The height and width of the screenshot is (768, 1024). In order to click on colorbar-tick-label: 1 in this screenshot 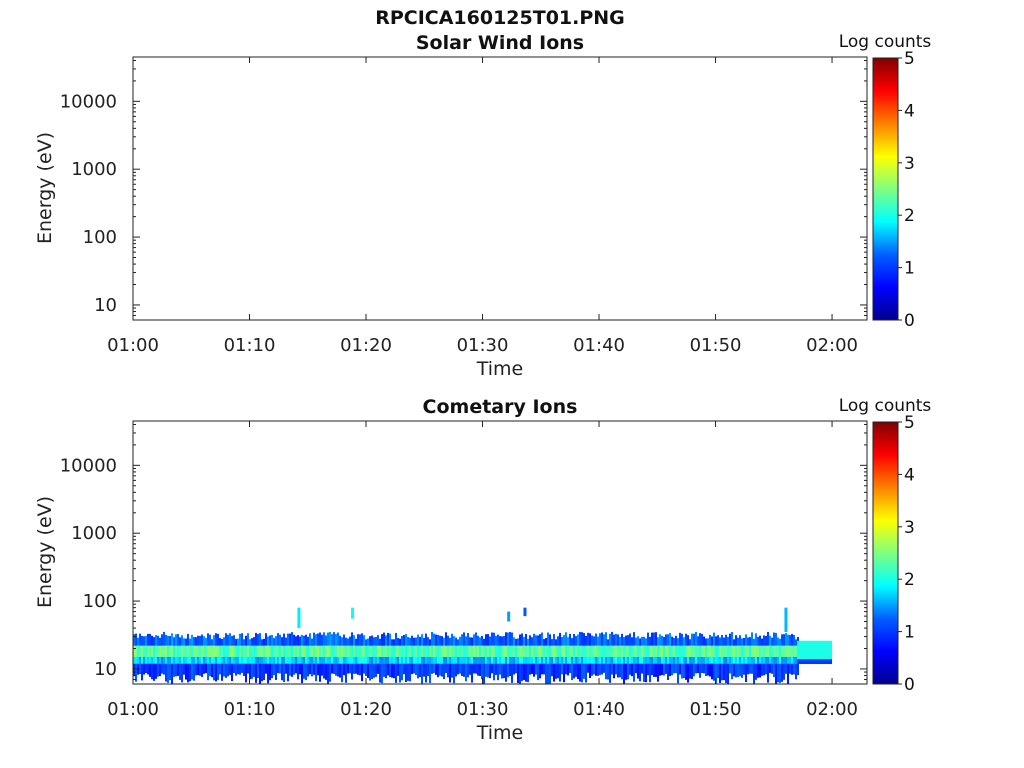, I will do `click(909, 633)`.